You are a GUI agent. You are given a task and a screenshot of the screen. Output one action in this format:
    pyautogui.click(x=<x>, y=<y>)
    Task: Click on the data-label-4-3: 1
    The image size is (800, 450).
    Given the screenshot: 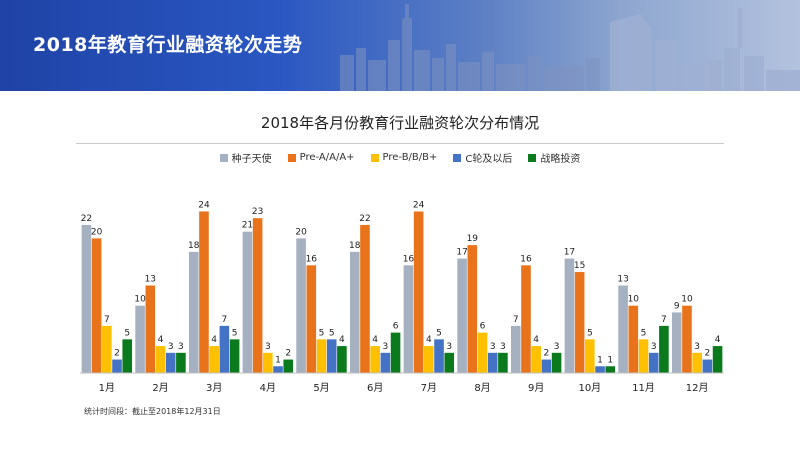 What is the action you would take?
    pyautogui.click(x=278, y=360)
    